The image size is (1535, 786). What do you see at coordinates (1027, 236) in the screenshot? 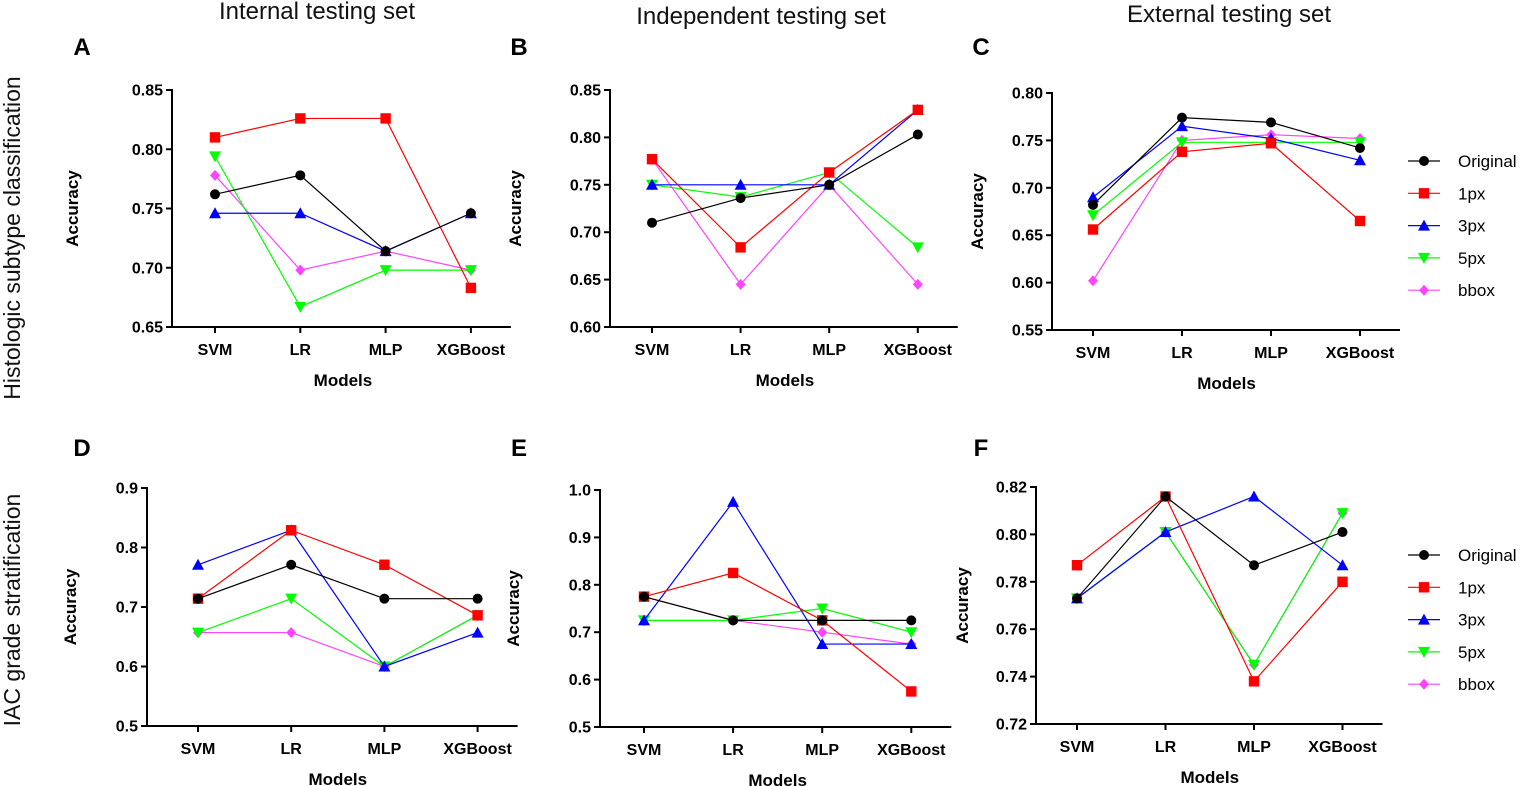
I see `y-tick-label: 0.65` at bounding box center [1027, 236].